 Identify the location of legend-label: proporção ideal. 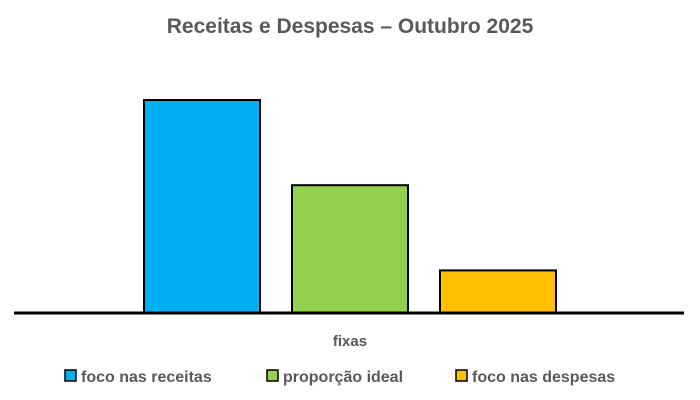
(343, 377).